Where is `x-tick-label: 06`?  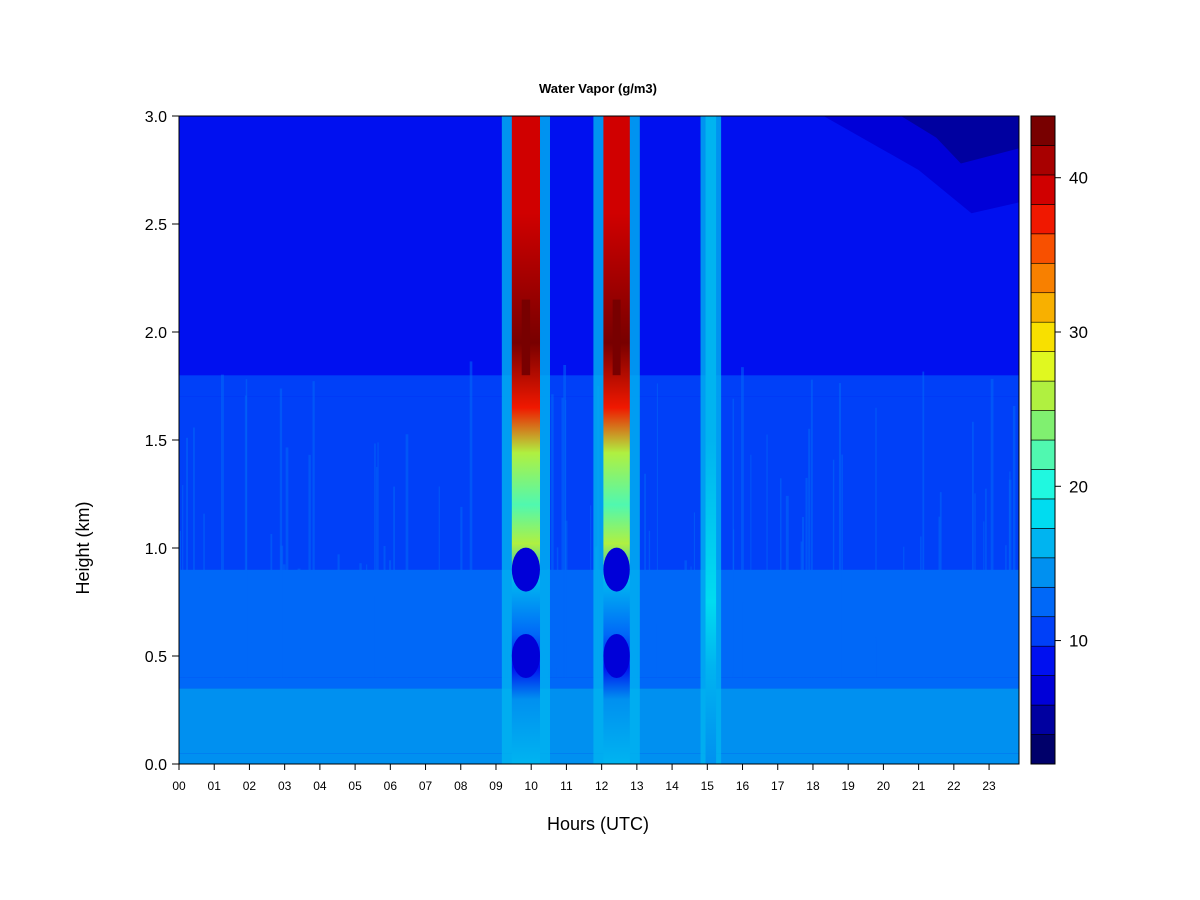 x-tick-label: 06 is located at coordinates (391, 786).